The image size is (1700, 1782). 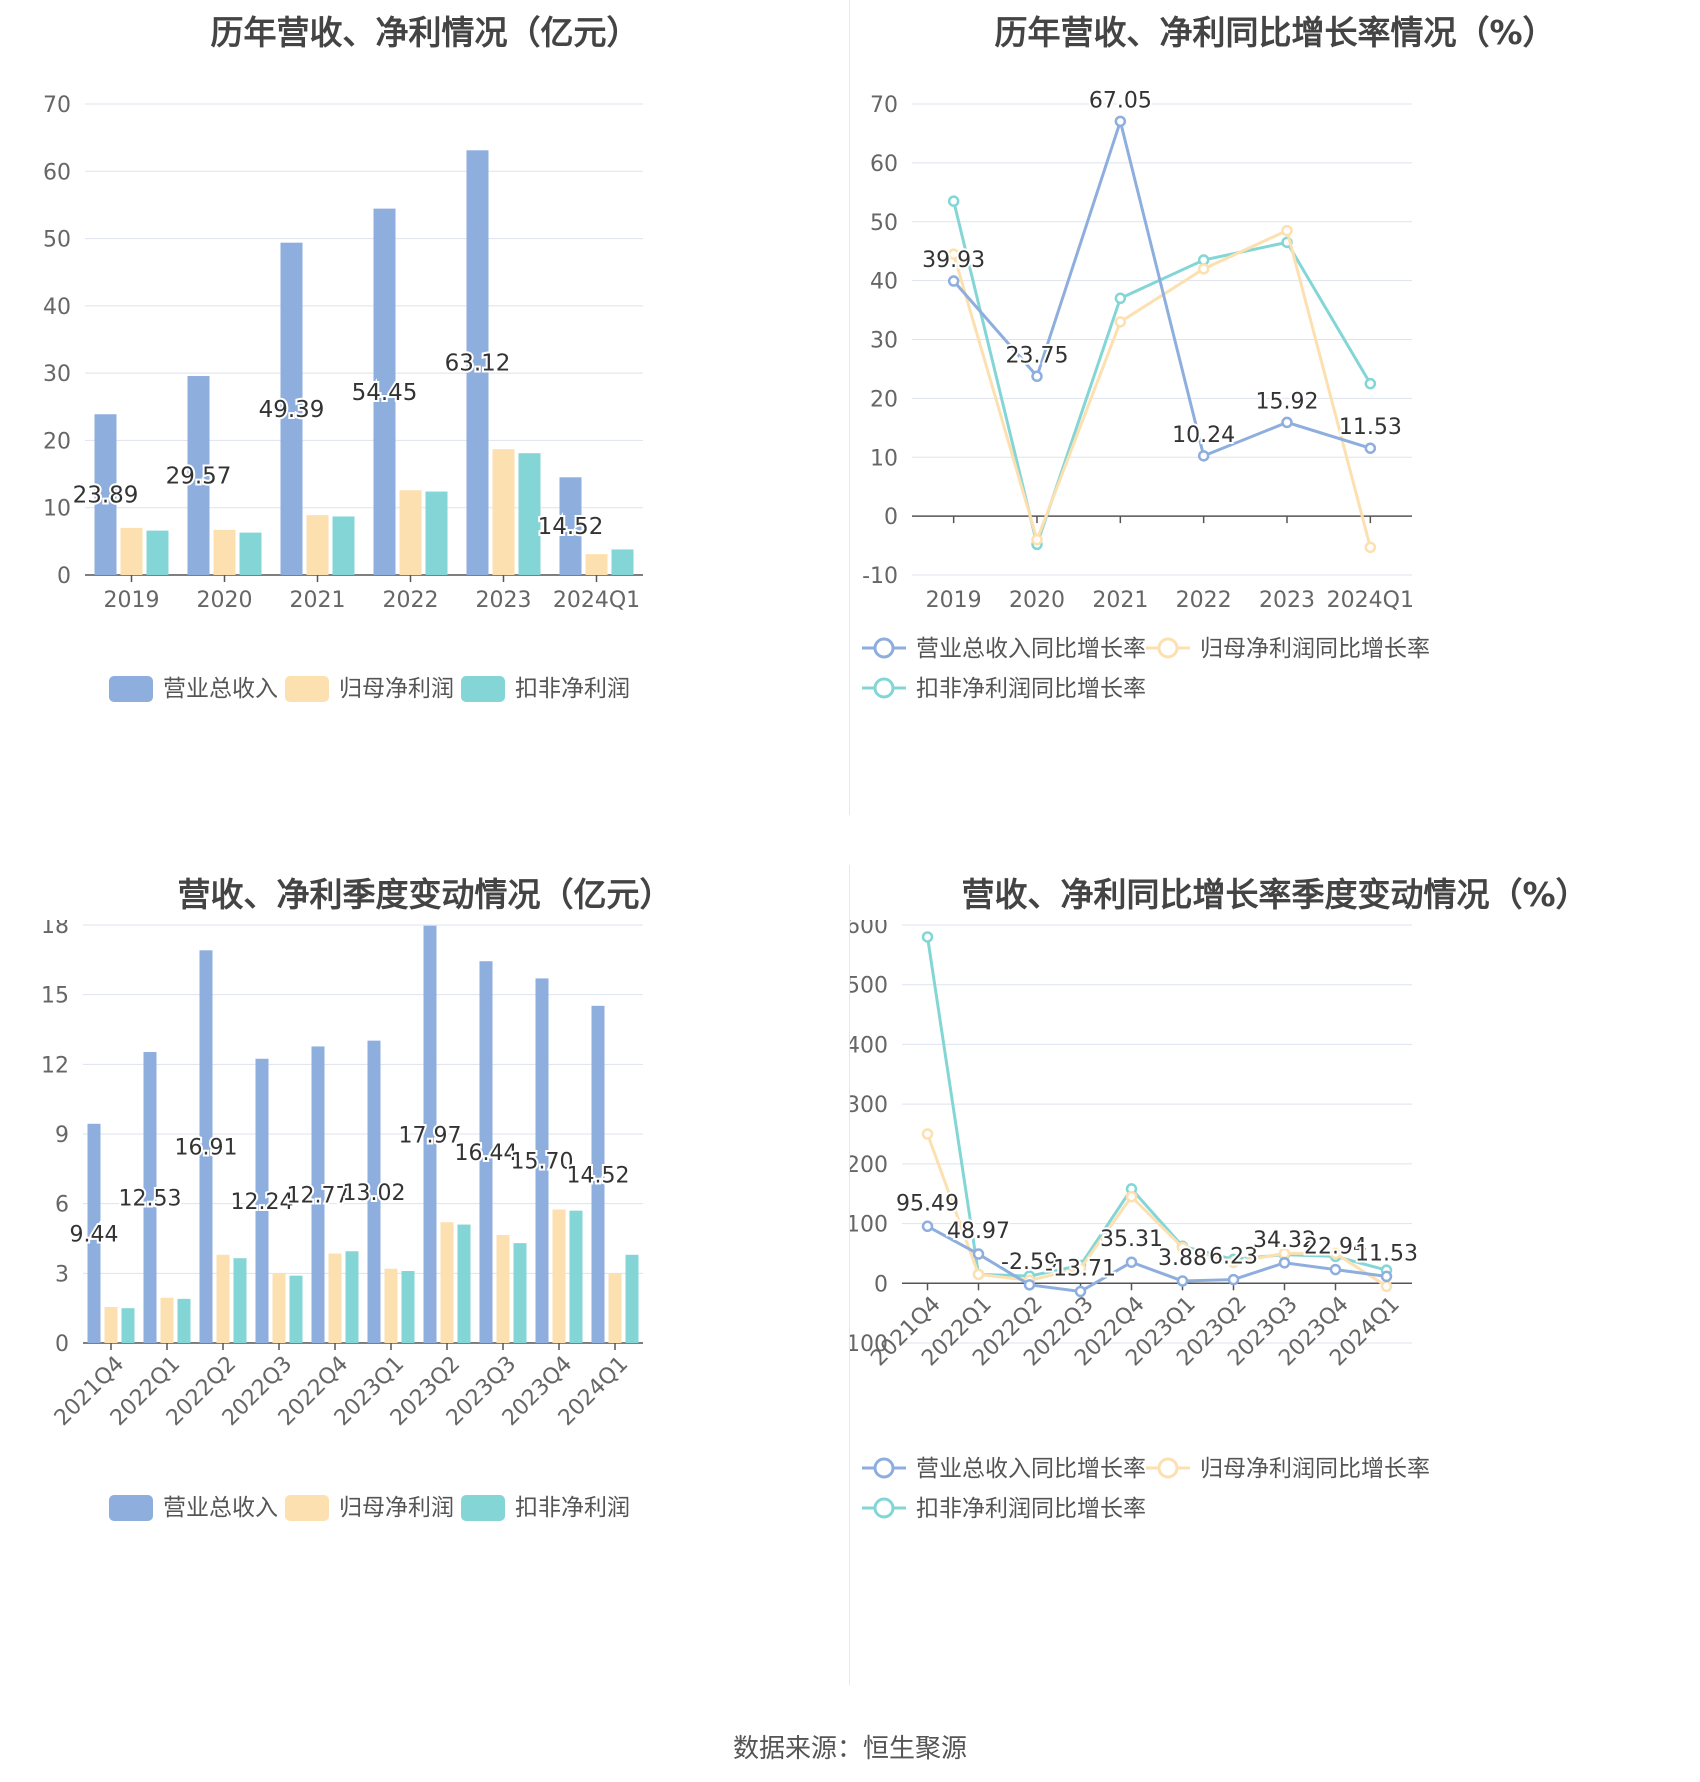 What do you see at coordinates (927, 1203) in the screenshot?
I see `data-label: 95.49` at bounding box center [927, 1203].